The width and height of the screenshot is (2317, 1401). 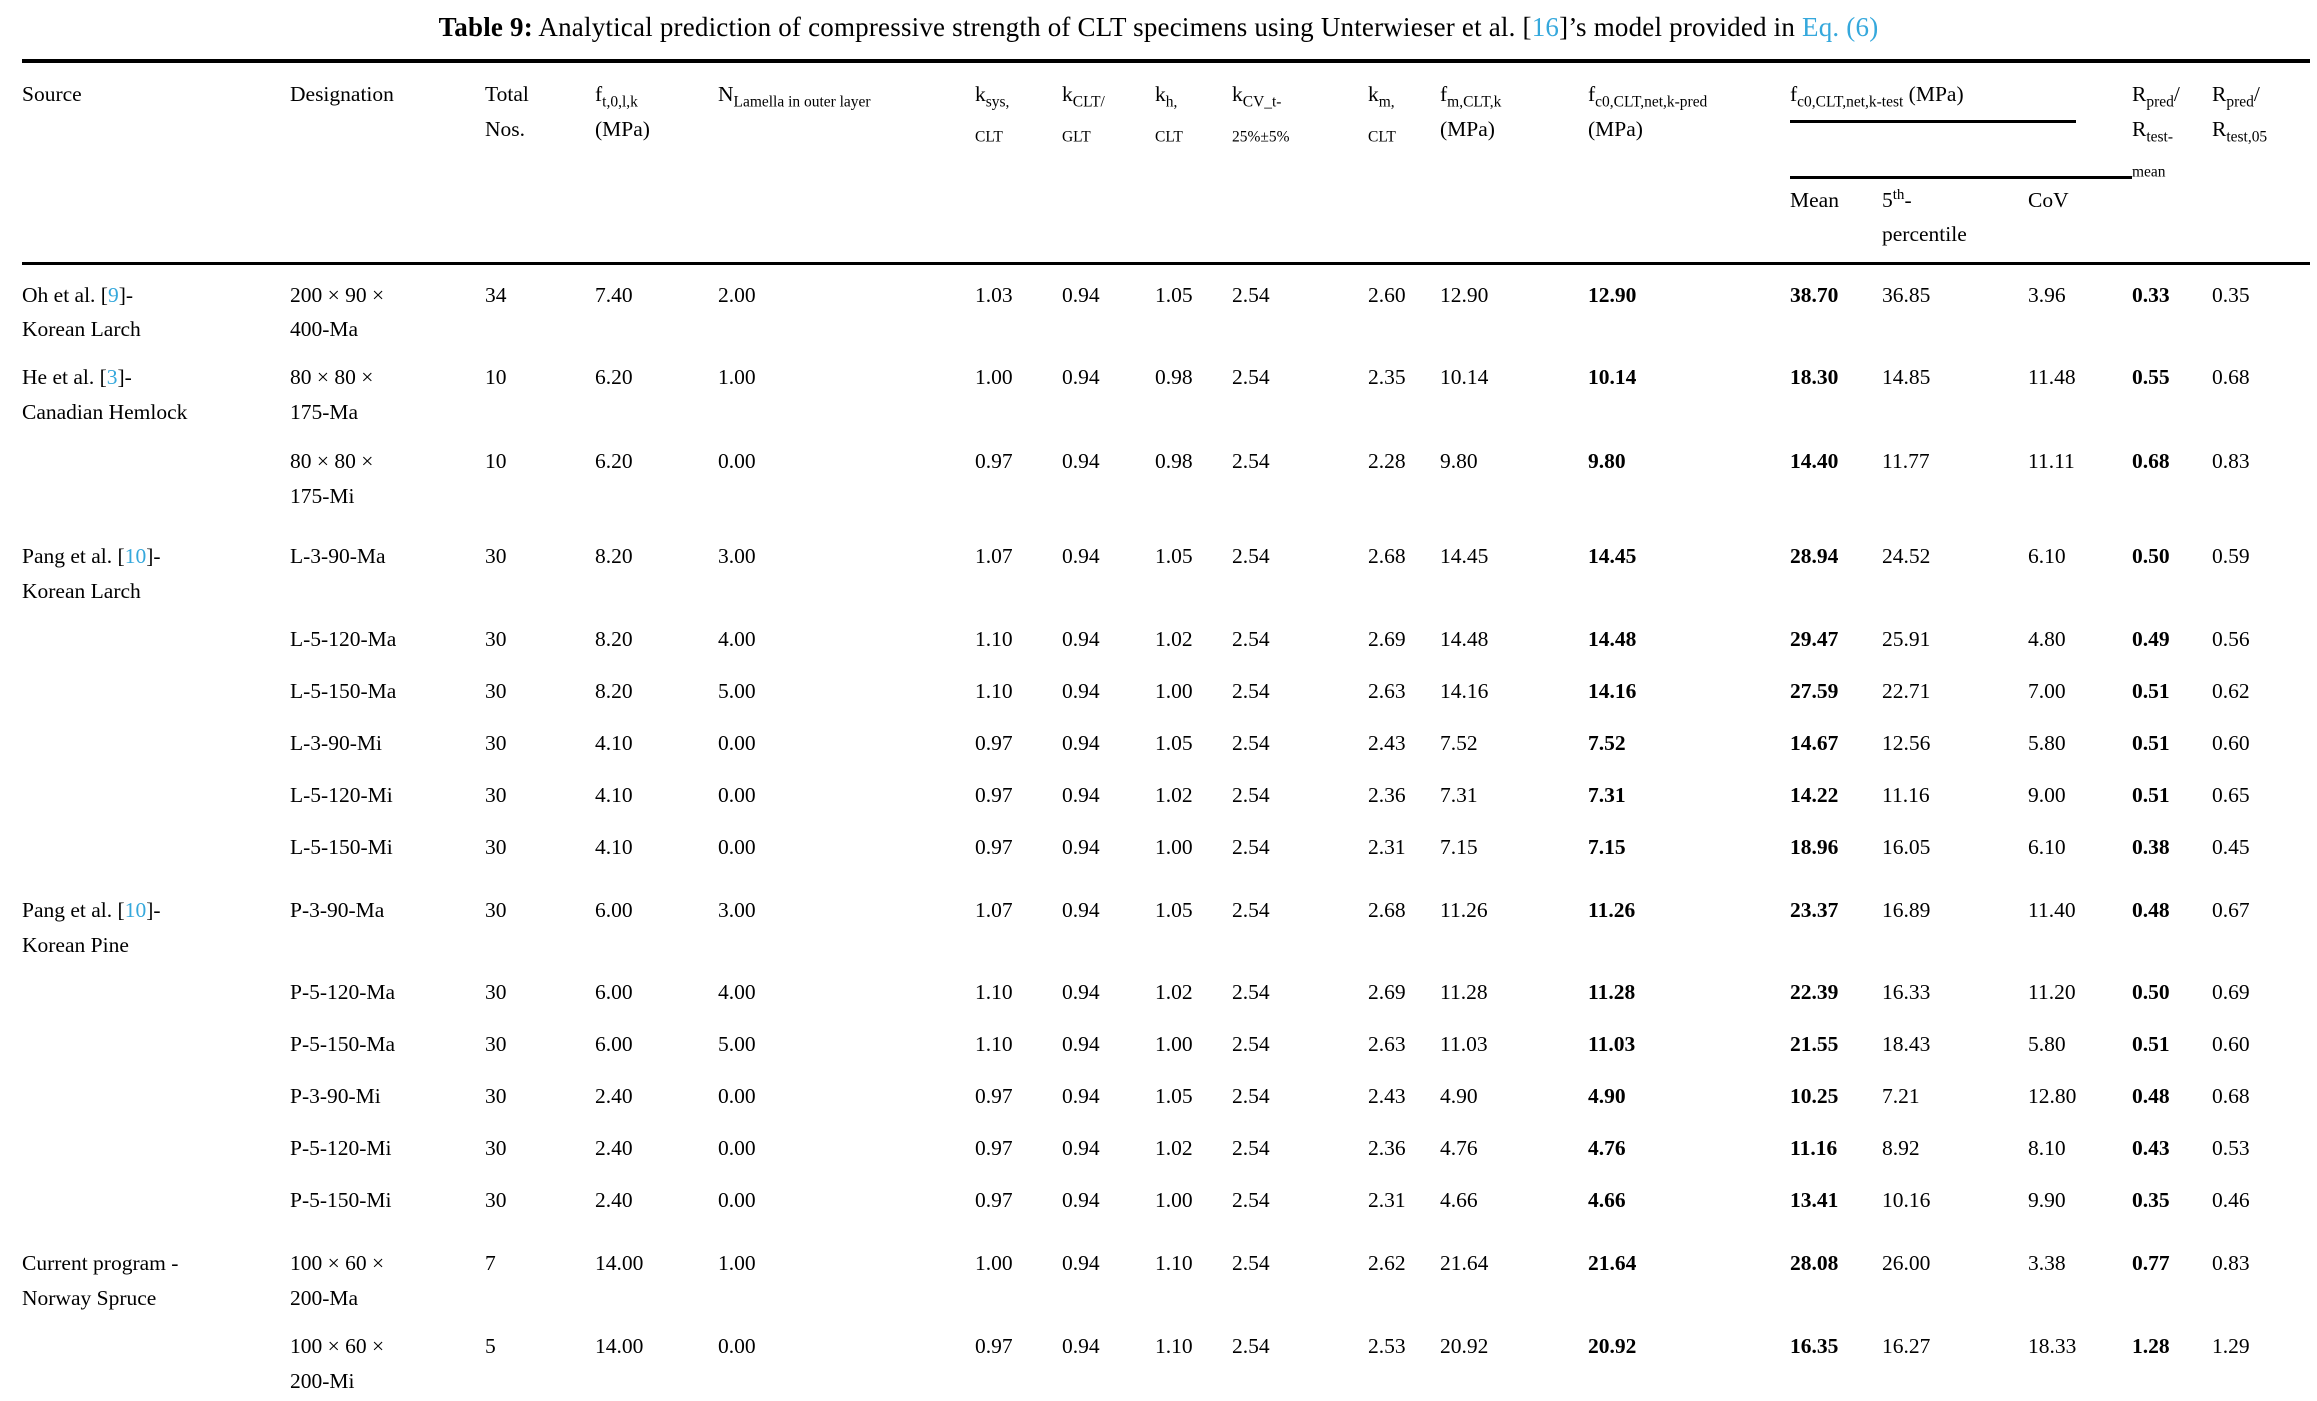 What do you see at coordinates (337, 312) in the screenshot?
I see `cell-designation: 200 × 90 × 400-Ma` at bounding box center [337, 312].